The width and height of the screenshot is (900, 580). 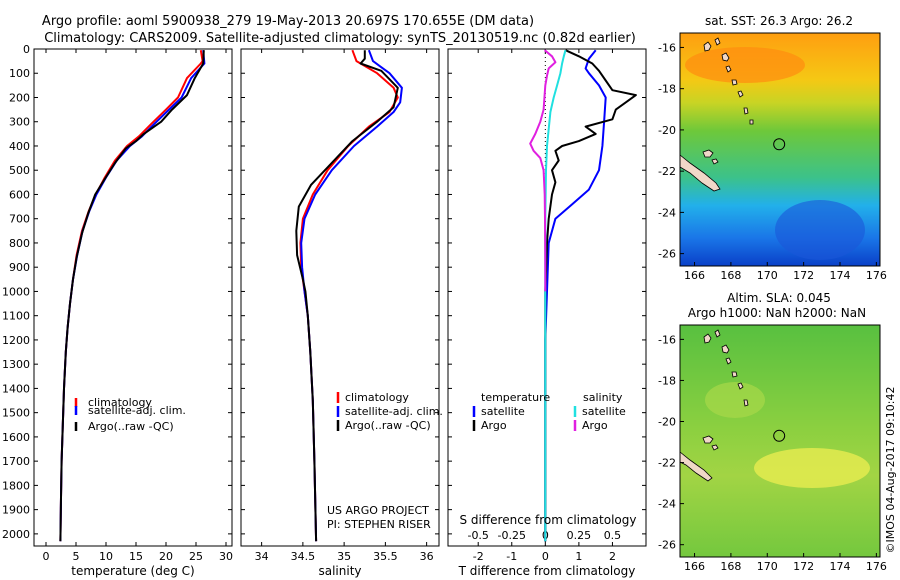 I want to click on salinity-series, so click(x=349, y=295).